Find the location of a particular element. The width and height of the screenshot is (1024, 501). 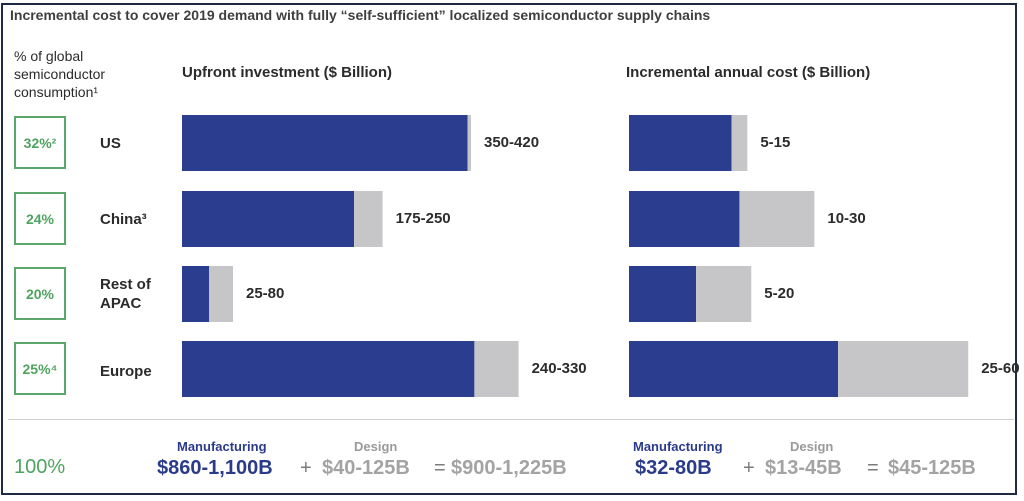

upfront-design-bar-china is located at coordinates (368, 219).